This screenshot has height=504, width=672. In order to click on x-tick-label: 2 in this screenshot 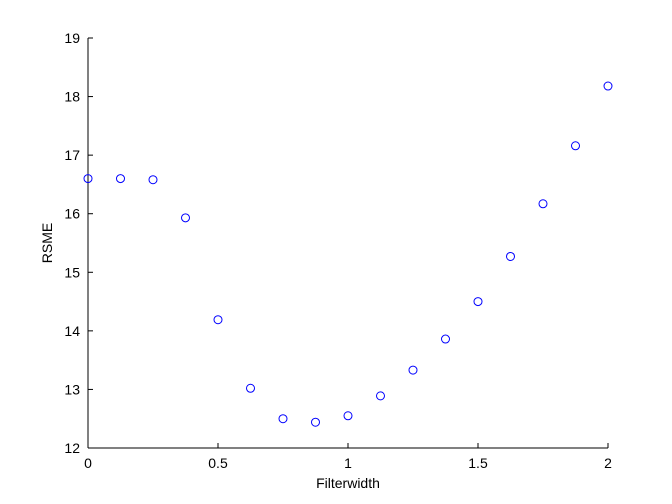, I will do `click(608, 463)`.